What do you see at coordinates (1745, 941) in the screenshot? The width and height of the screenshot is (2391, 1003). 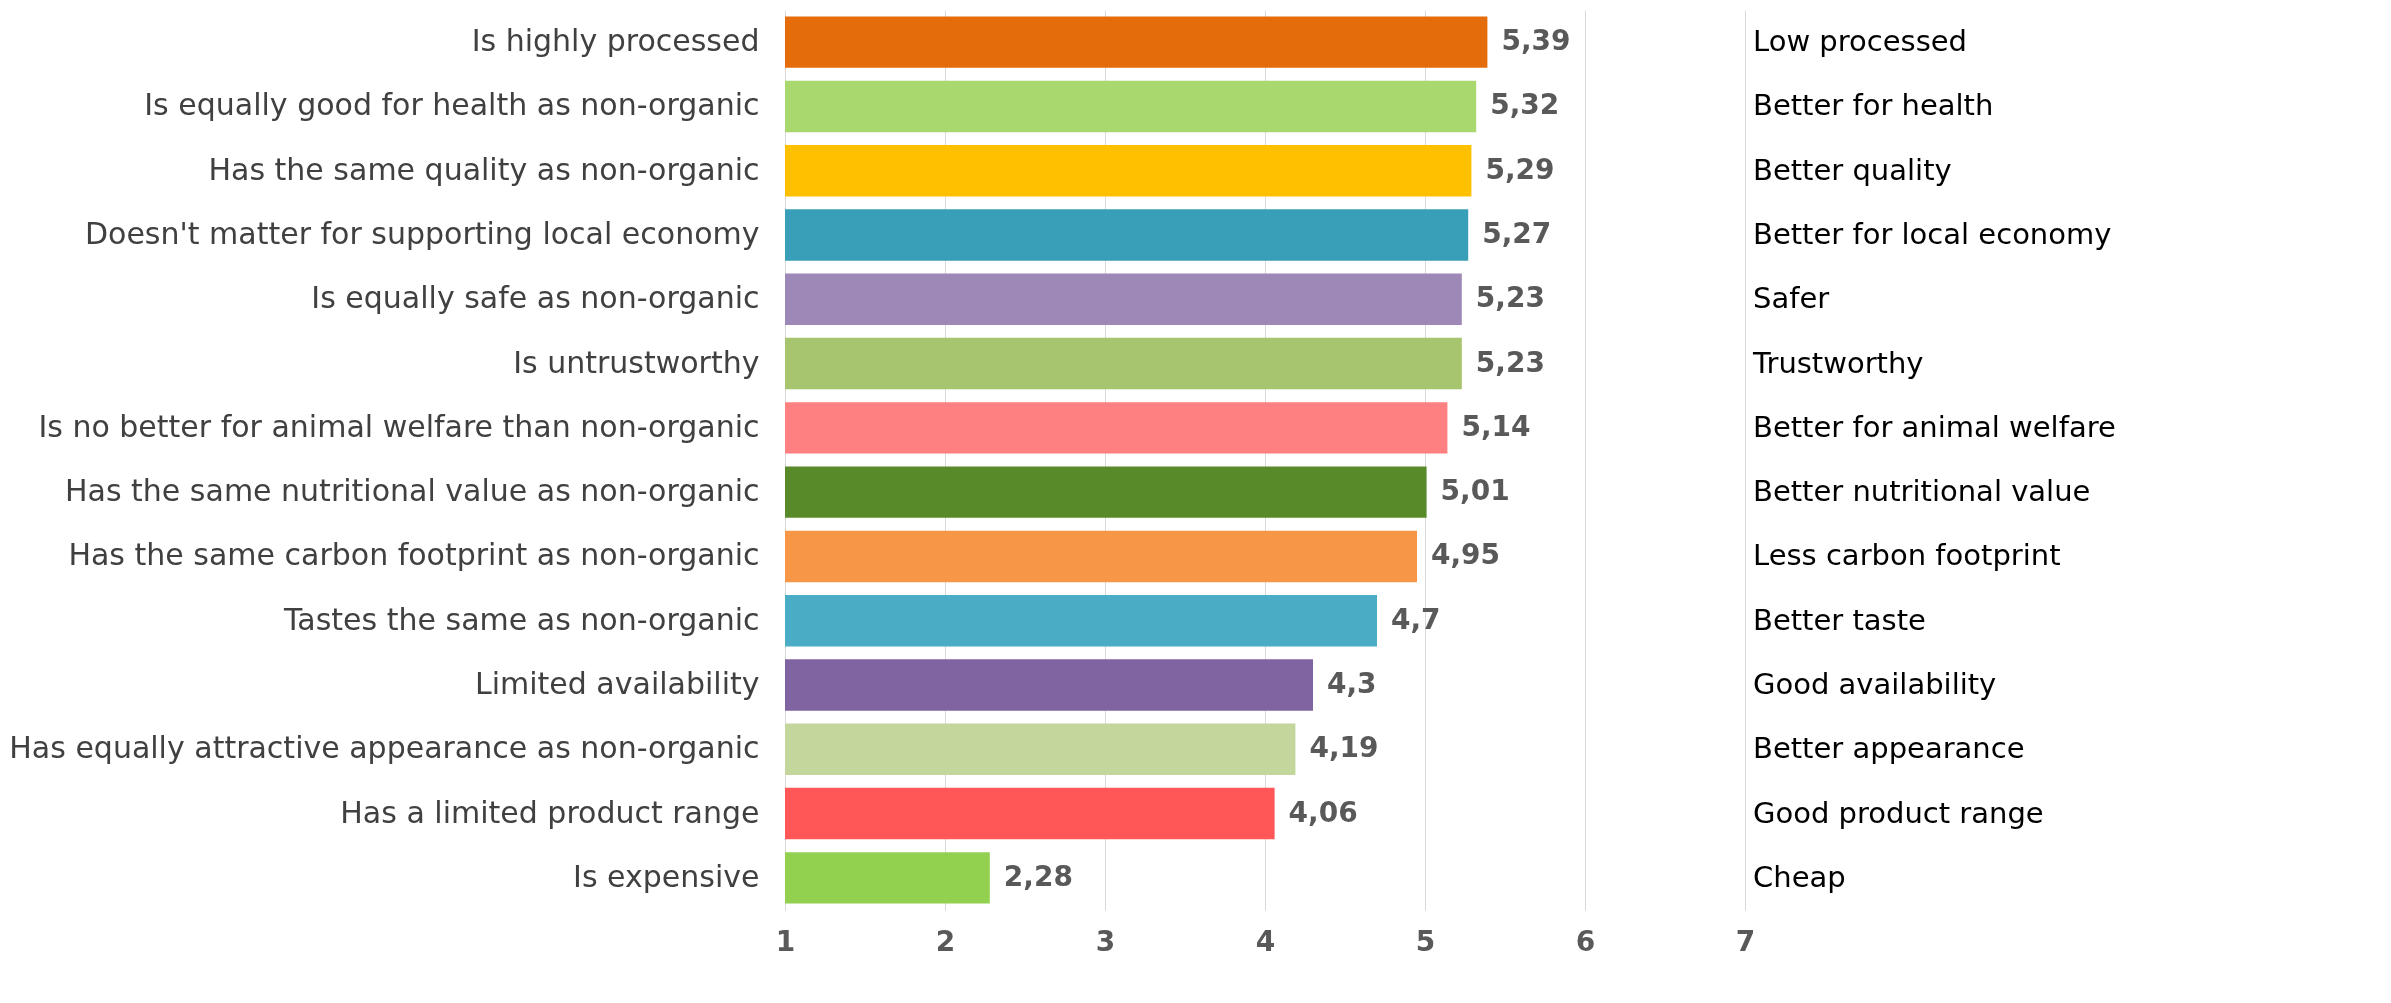 I see `x-tick-label: 7` at bounding box center [1745, 941].